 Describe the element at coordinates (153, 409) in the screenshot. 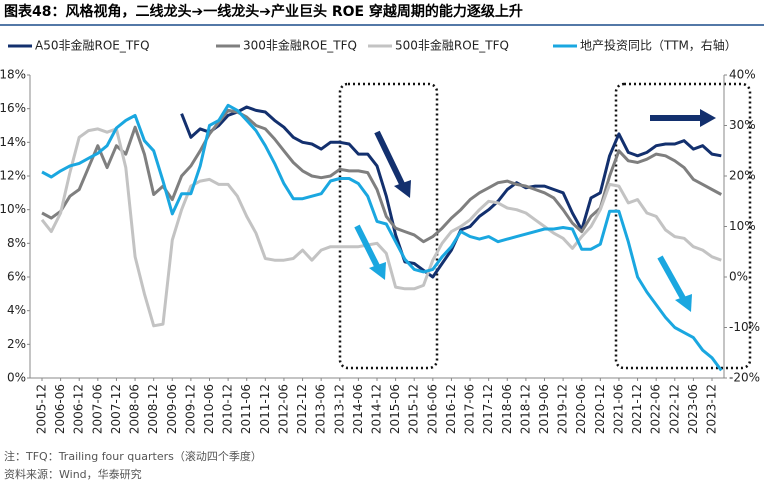

I see `x-tick-label: 2008-12` at that location.